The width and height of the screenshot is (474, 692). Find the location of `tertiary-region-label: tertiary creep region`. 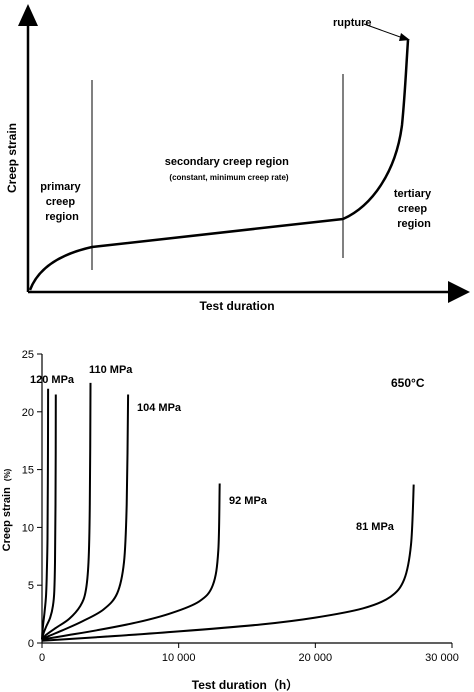

tertiary-region-label: tertiary creep region is located at coordinates (414, 209).